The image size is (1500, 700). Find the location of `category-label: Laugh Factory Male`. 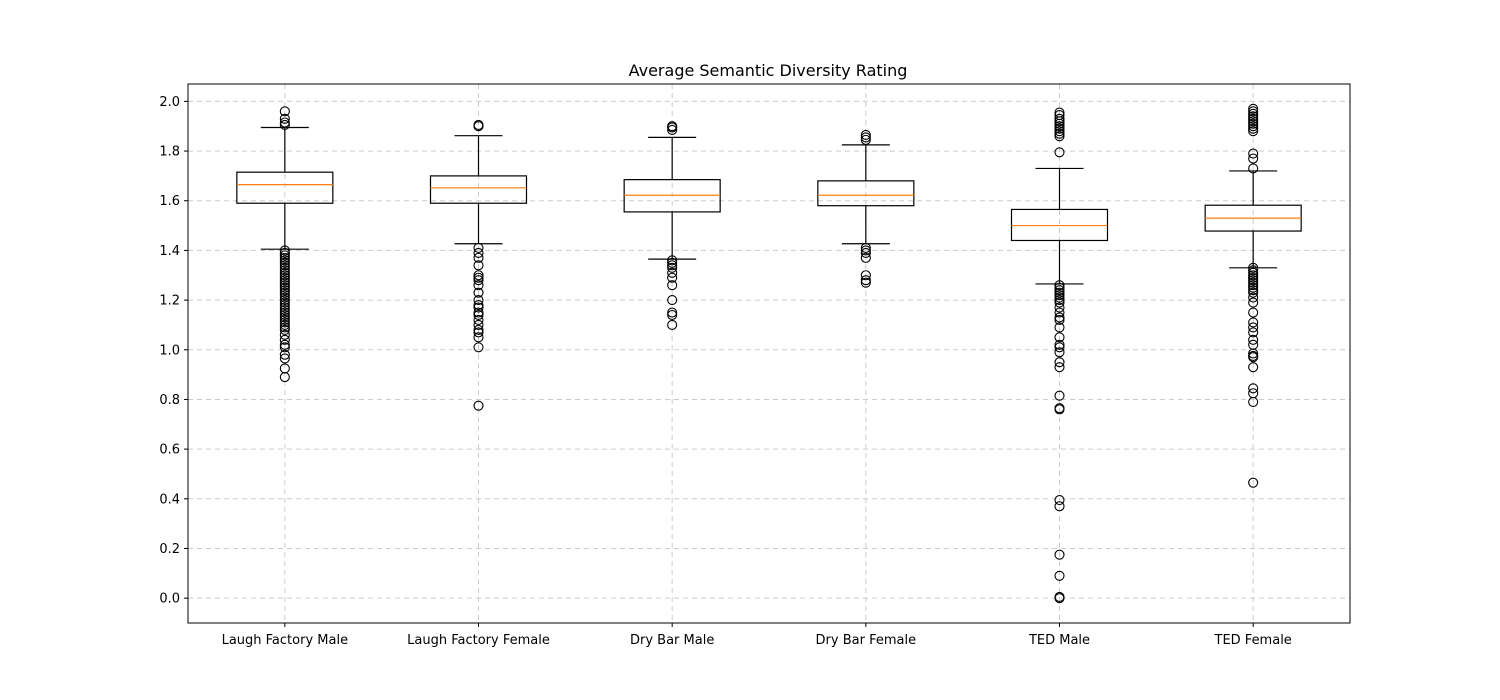

category-label: Laugh Factory Male is located at coordinates (285, 640).